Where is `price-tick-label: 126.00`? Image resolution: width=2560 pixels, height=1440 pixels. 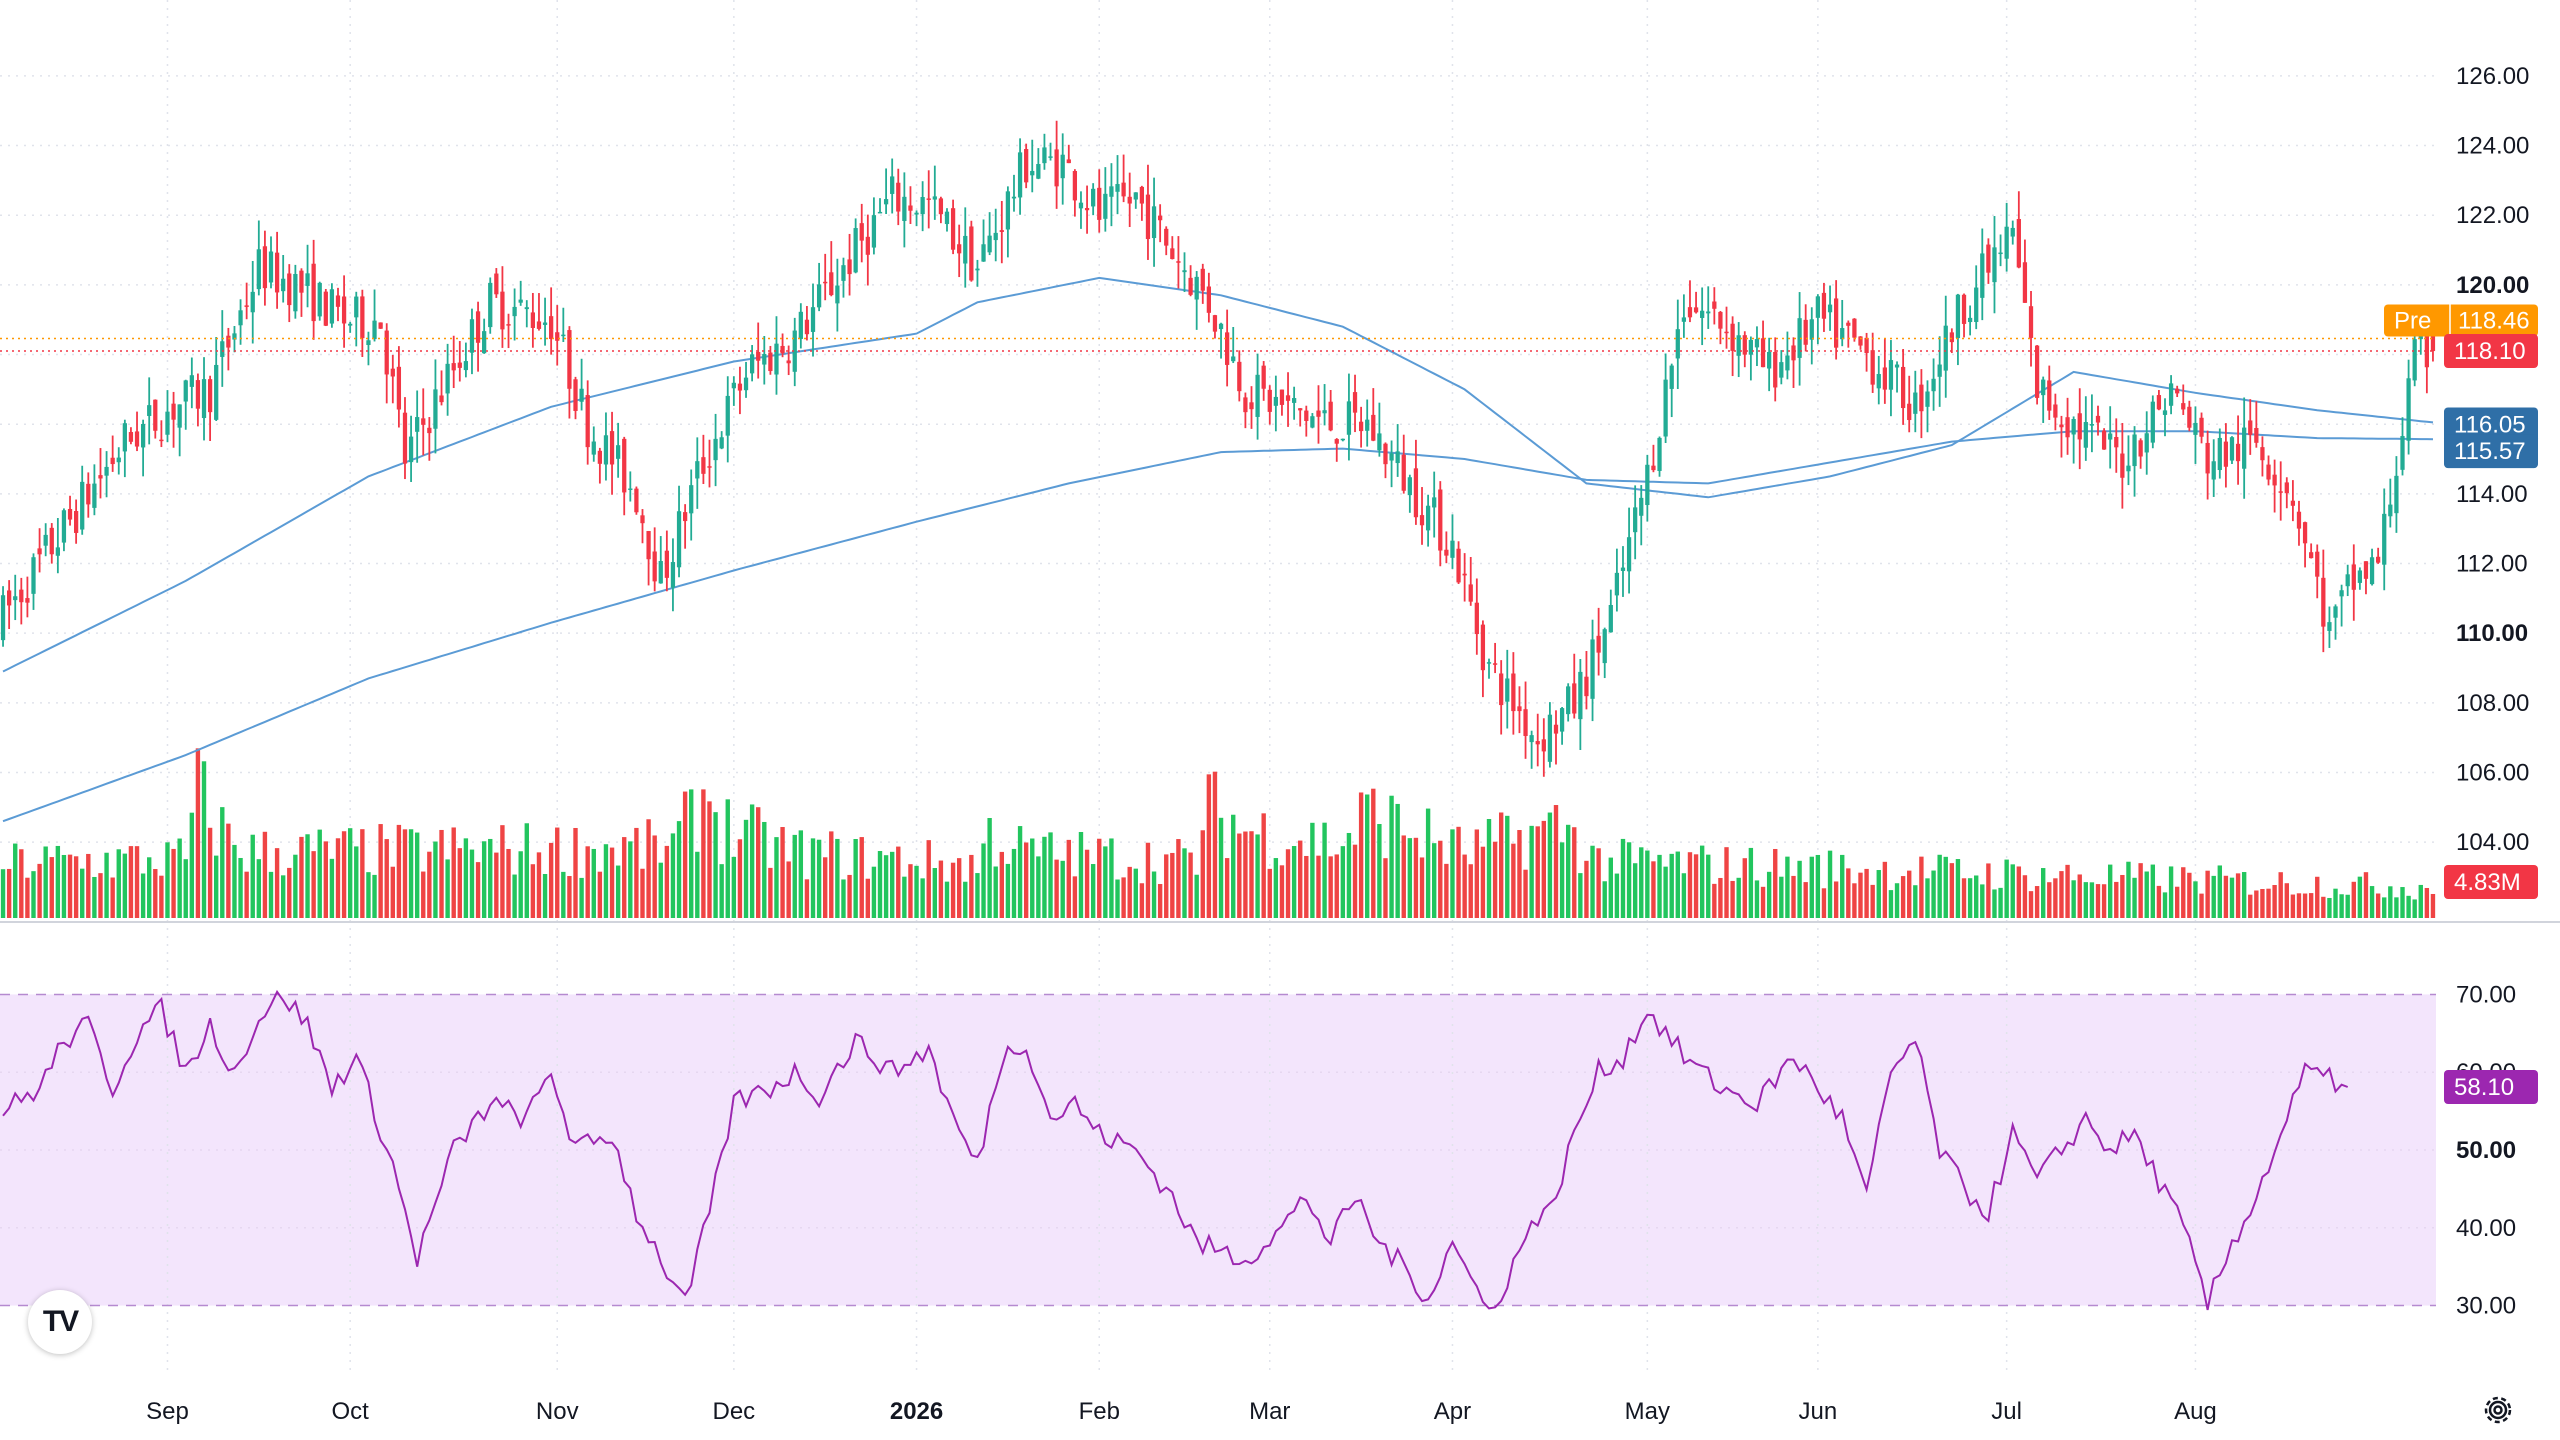 price-tick-label: 126.00 is located at coordinates (2492, 76).